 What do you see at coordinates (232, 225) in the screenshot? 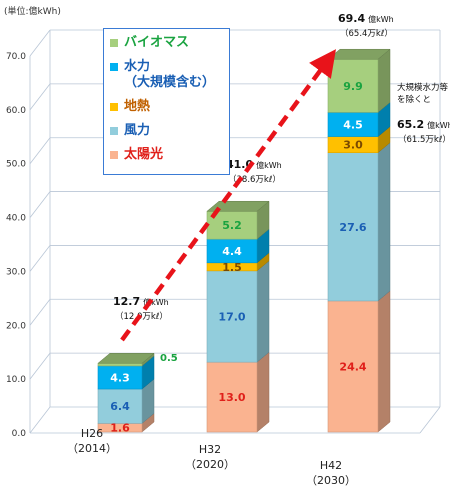
I see `data-label: 5.2` at bounding box center [232, 225].